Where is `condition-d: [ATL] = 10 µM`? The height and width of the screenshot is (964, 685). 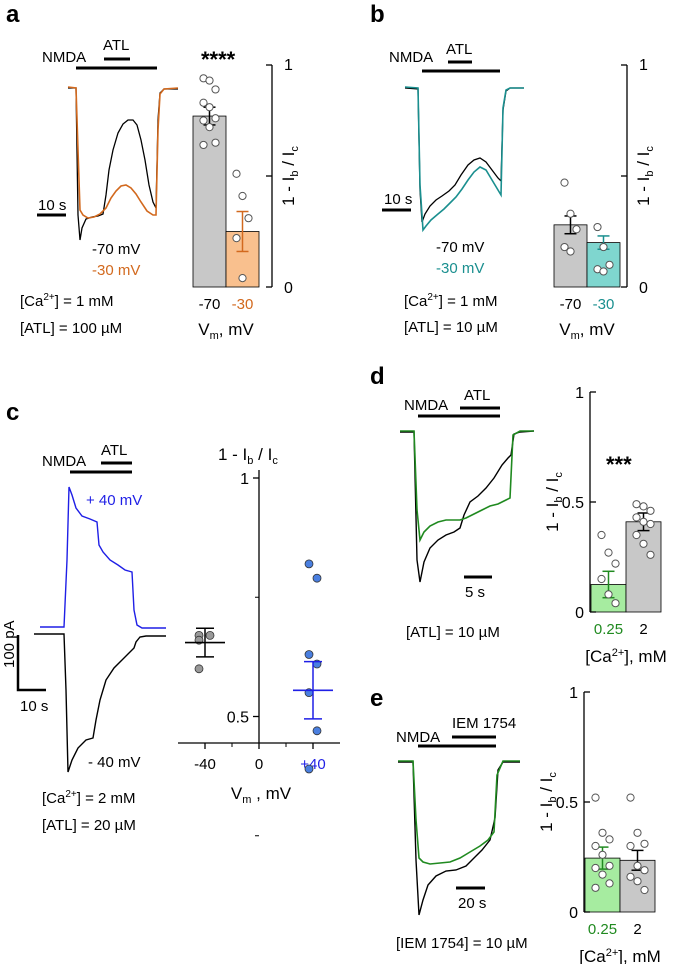
condition-d: [ATL] = 10 µM is located at coordinates (453, 632).